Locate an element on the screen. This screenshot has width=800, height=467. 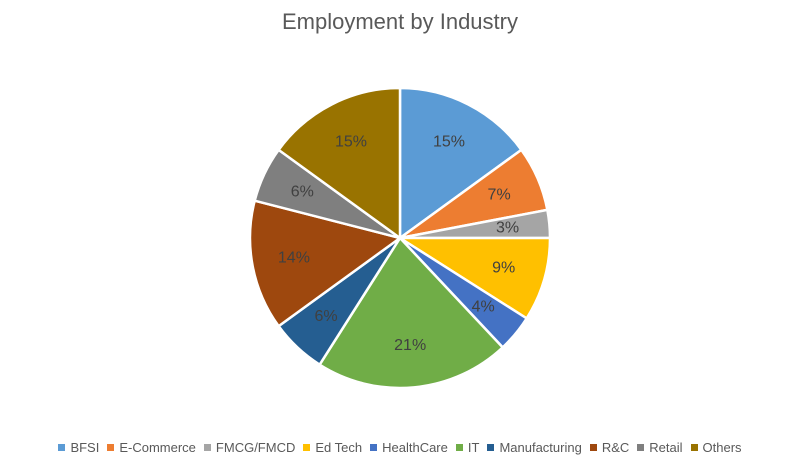
pie-slice-ed-tech is located at coordinates (473, 278).